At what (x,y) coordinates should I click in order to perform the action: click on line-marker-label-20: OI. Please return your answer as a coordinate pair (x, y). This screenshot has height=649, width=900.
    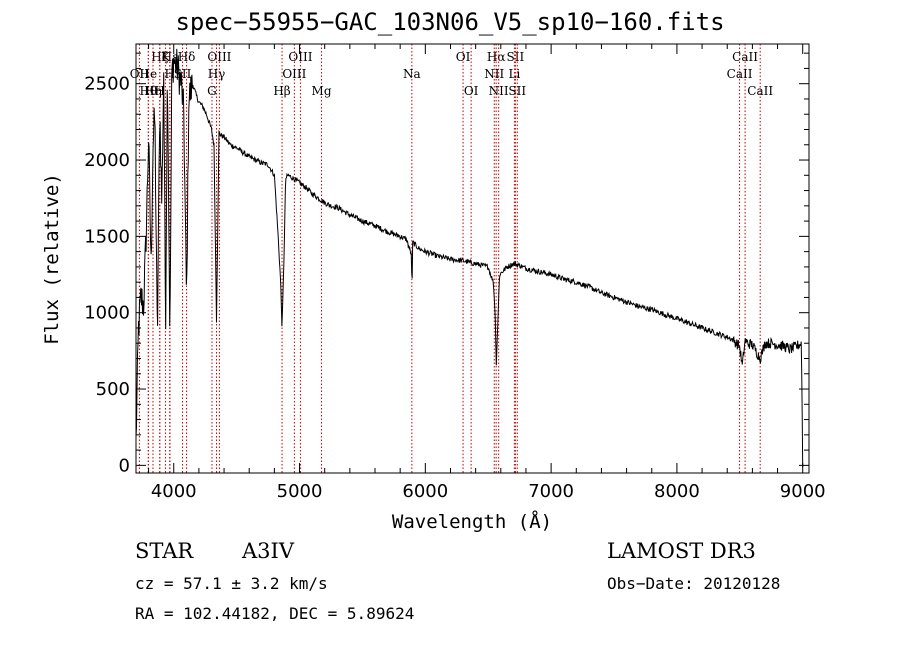
    Looking at the image, I should click on (471, 91).